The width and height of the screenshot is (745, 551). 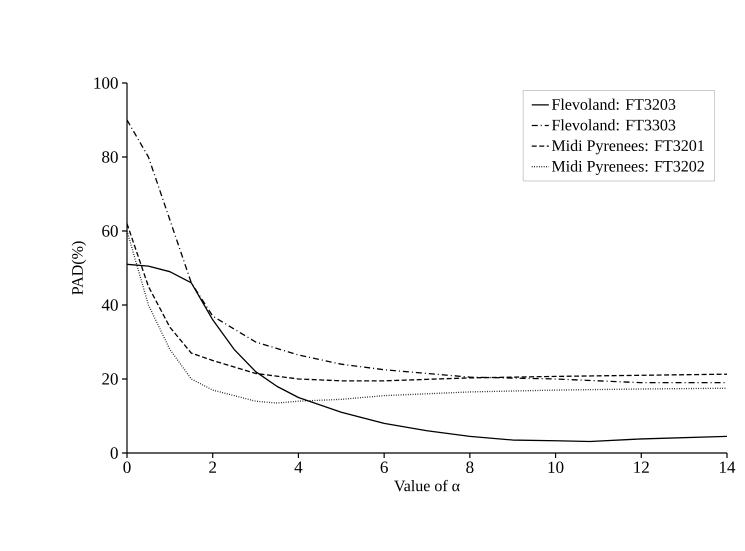 I want to click on legend-label: Flevoland: FT3303, so click(x=614, y=125).